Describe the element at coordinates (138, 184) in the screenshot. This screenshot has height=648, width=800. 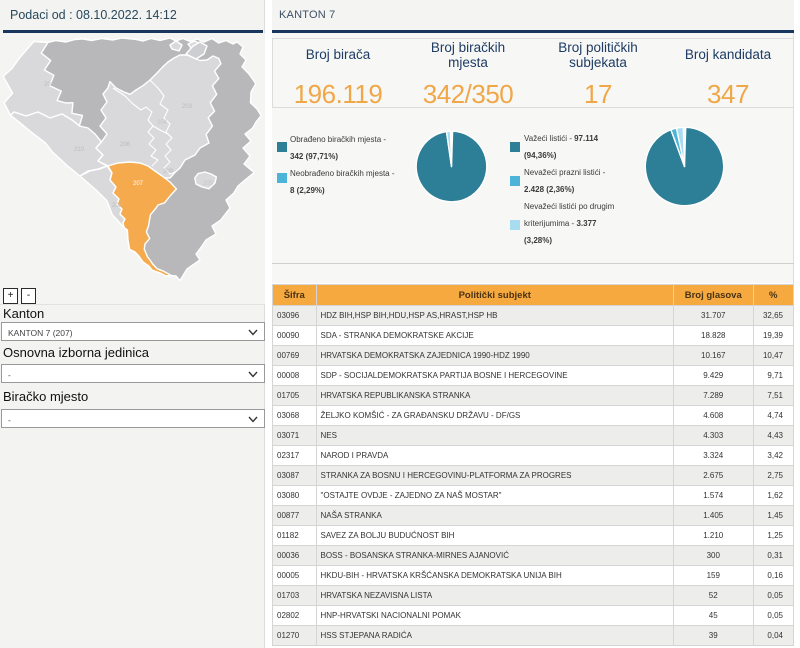
I see `svg-text: 207` at that location.